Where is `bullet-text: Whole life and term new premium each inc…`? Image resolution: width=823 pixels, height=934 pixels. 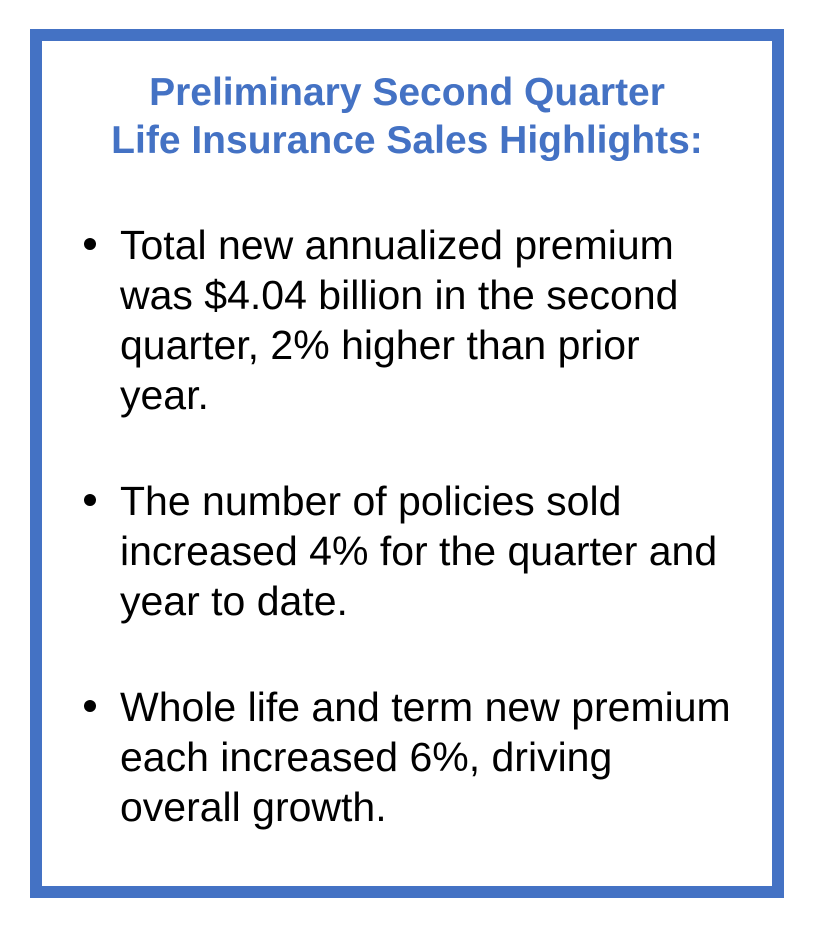
bullet-text: Whole life and term new premium each inc… is located at coordinates (425, 757).